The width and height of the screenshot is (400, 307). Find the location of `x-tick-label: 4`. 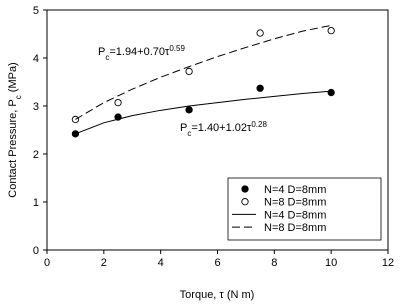

x-tick-label: 4 is located at coordinates (161, 263).